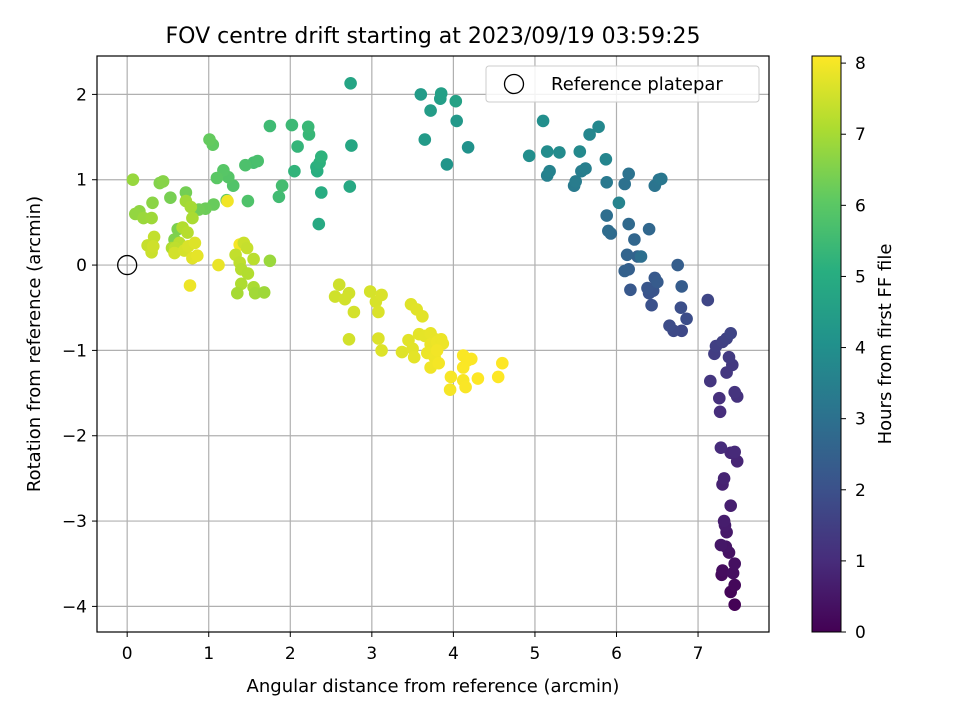  What do you see at coordinates (860, 562) in the screenshot?
I see `colorbar-tick-label: 1` at bounding box center [860, 562].